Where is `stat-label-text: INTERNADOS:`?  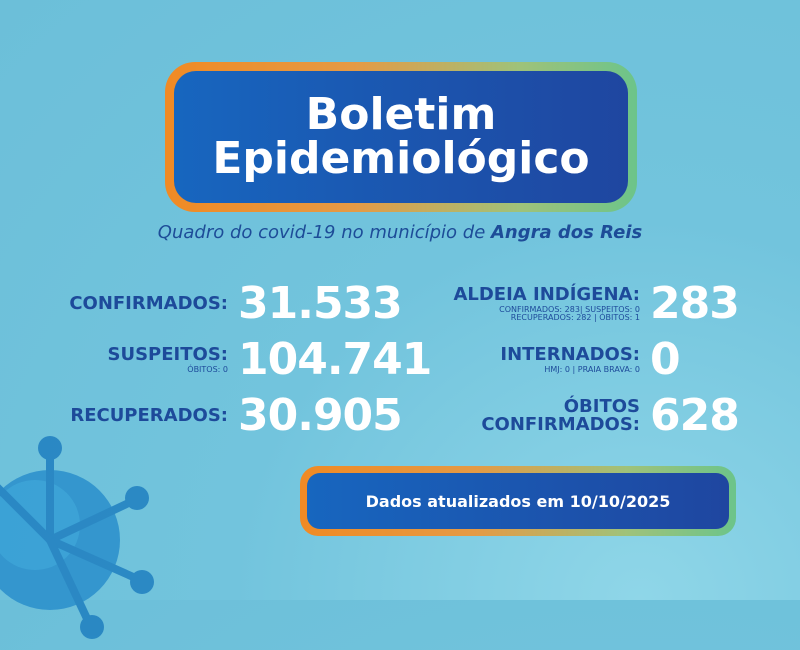 stat-label-text: INTERNADOS: is located at coordinates (570, 354).